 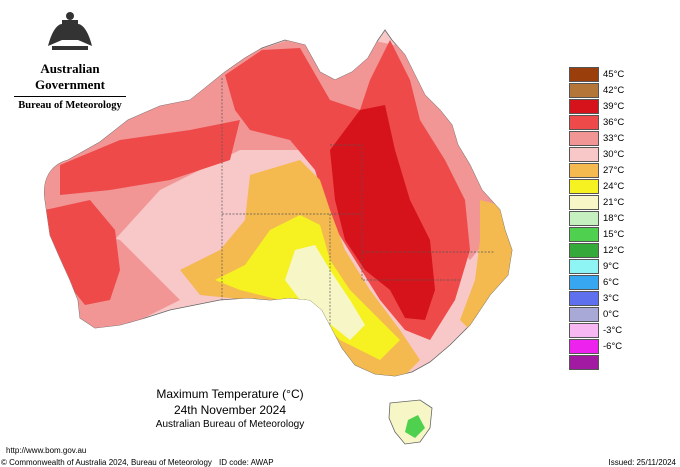 I want to click on legend-row: -3°C, so click(x=601, y=331).